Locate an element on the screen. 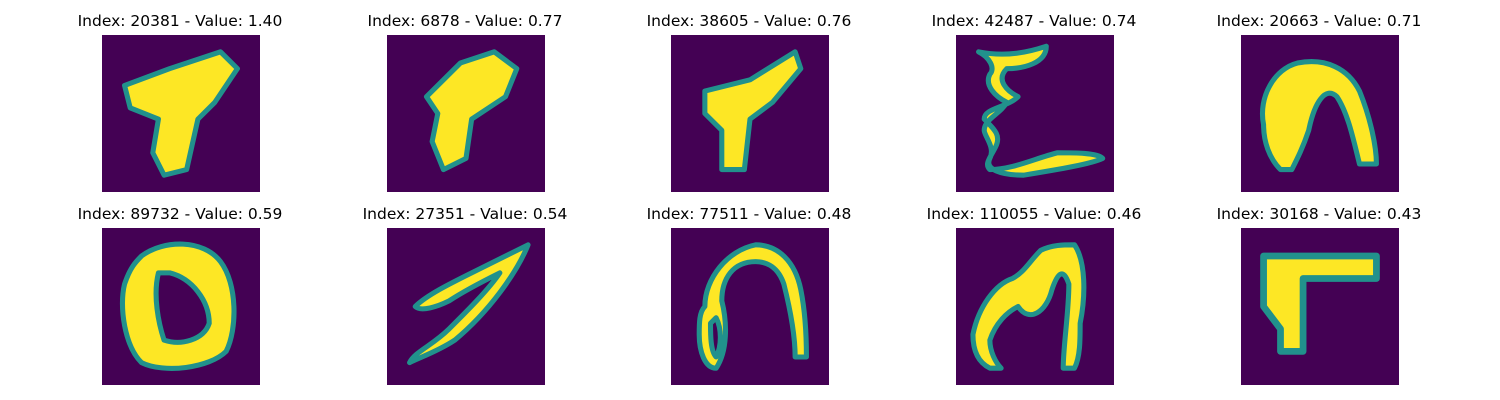 The height and width of the screenshot is (400, 1500). panel-title: Index: 89732 - Value: 0.59 is located at coordinates (180, 214).